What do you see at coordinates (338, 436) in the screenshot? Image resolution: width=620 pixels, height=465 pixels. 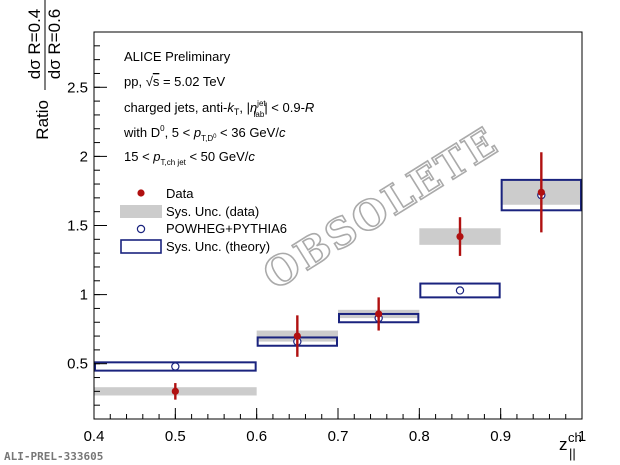 I see `x-tick-label: 0.7` at bounding box center [338, 436].